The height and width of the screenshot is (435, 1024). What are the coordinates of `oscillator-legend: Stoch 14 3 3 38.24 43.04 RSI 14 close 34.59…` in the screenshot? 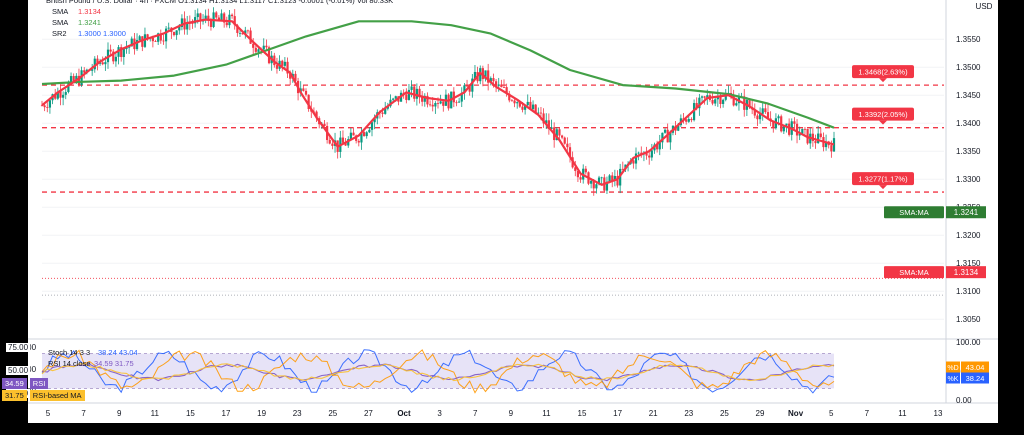 It's located at (93, 358).